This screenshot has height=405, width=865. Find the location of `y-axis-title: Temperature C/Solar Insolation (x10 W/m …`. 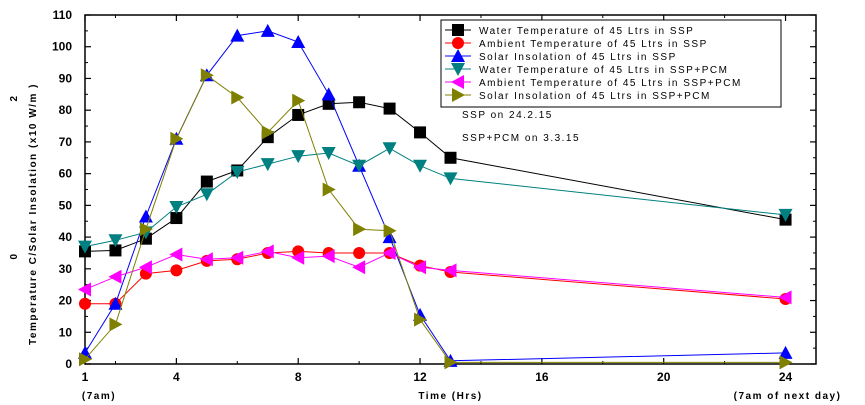

y-axis-title: Temperature C/Solar Insolation (x10 W/m … is located at coordinates (33, 214).